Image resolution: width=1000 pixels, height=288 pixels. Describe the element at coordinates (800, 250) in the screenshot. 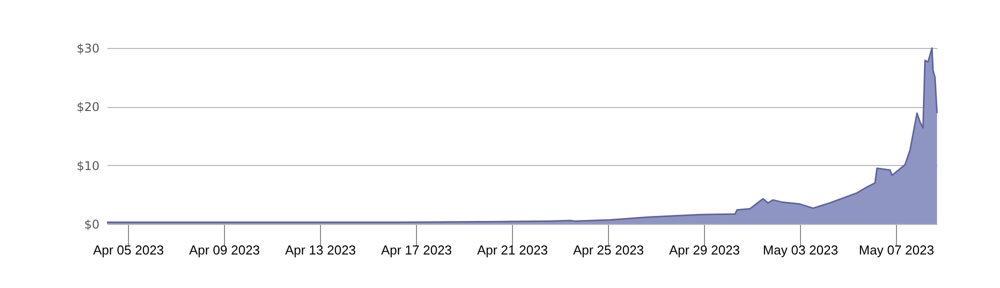

I see `x-tick-label: May 03 2023` at that location.